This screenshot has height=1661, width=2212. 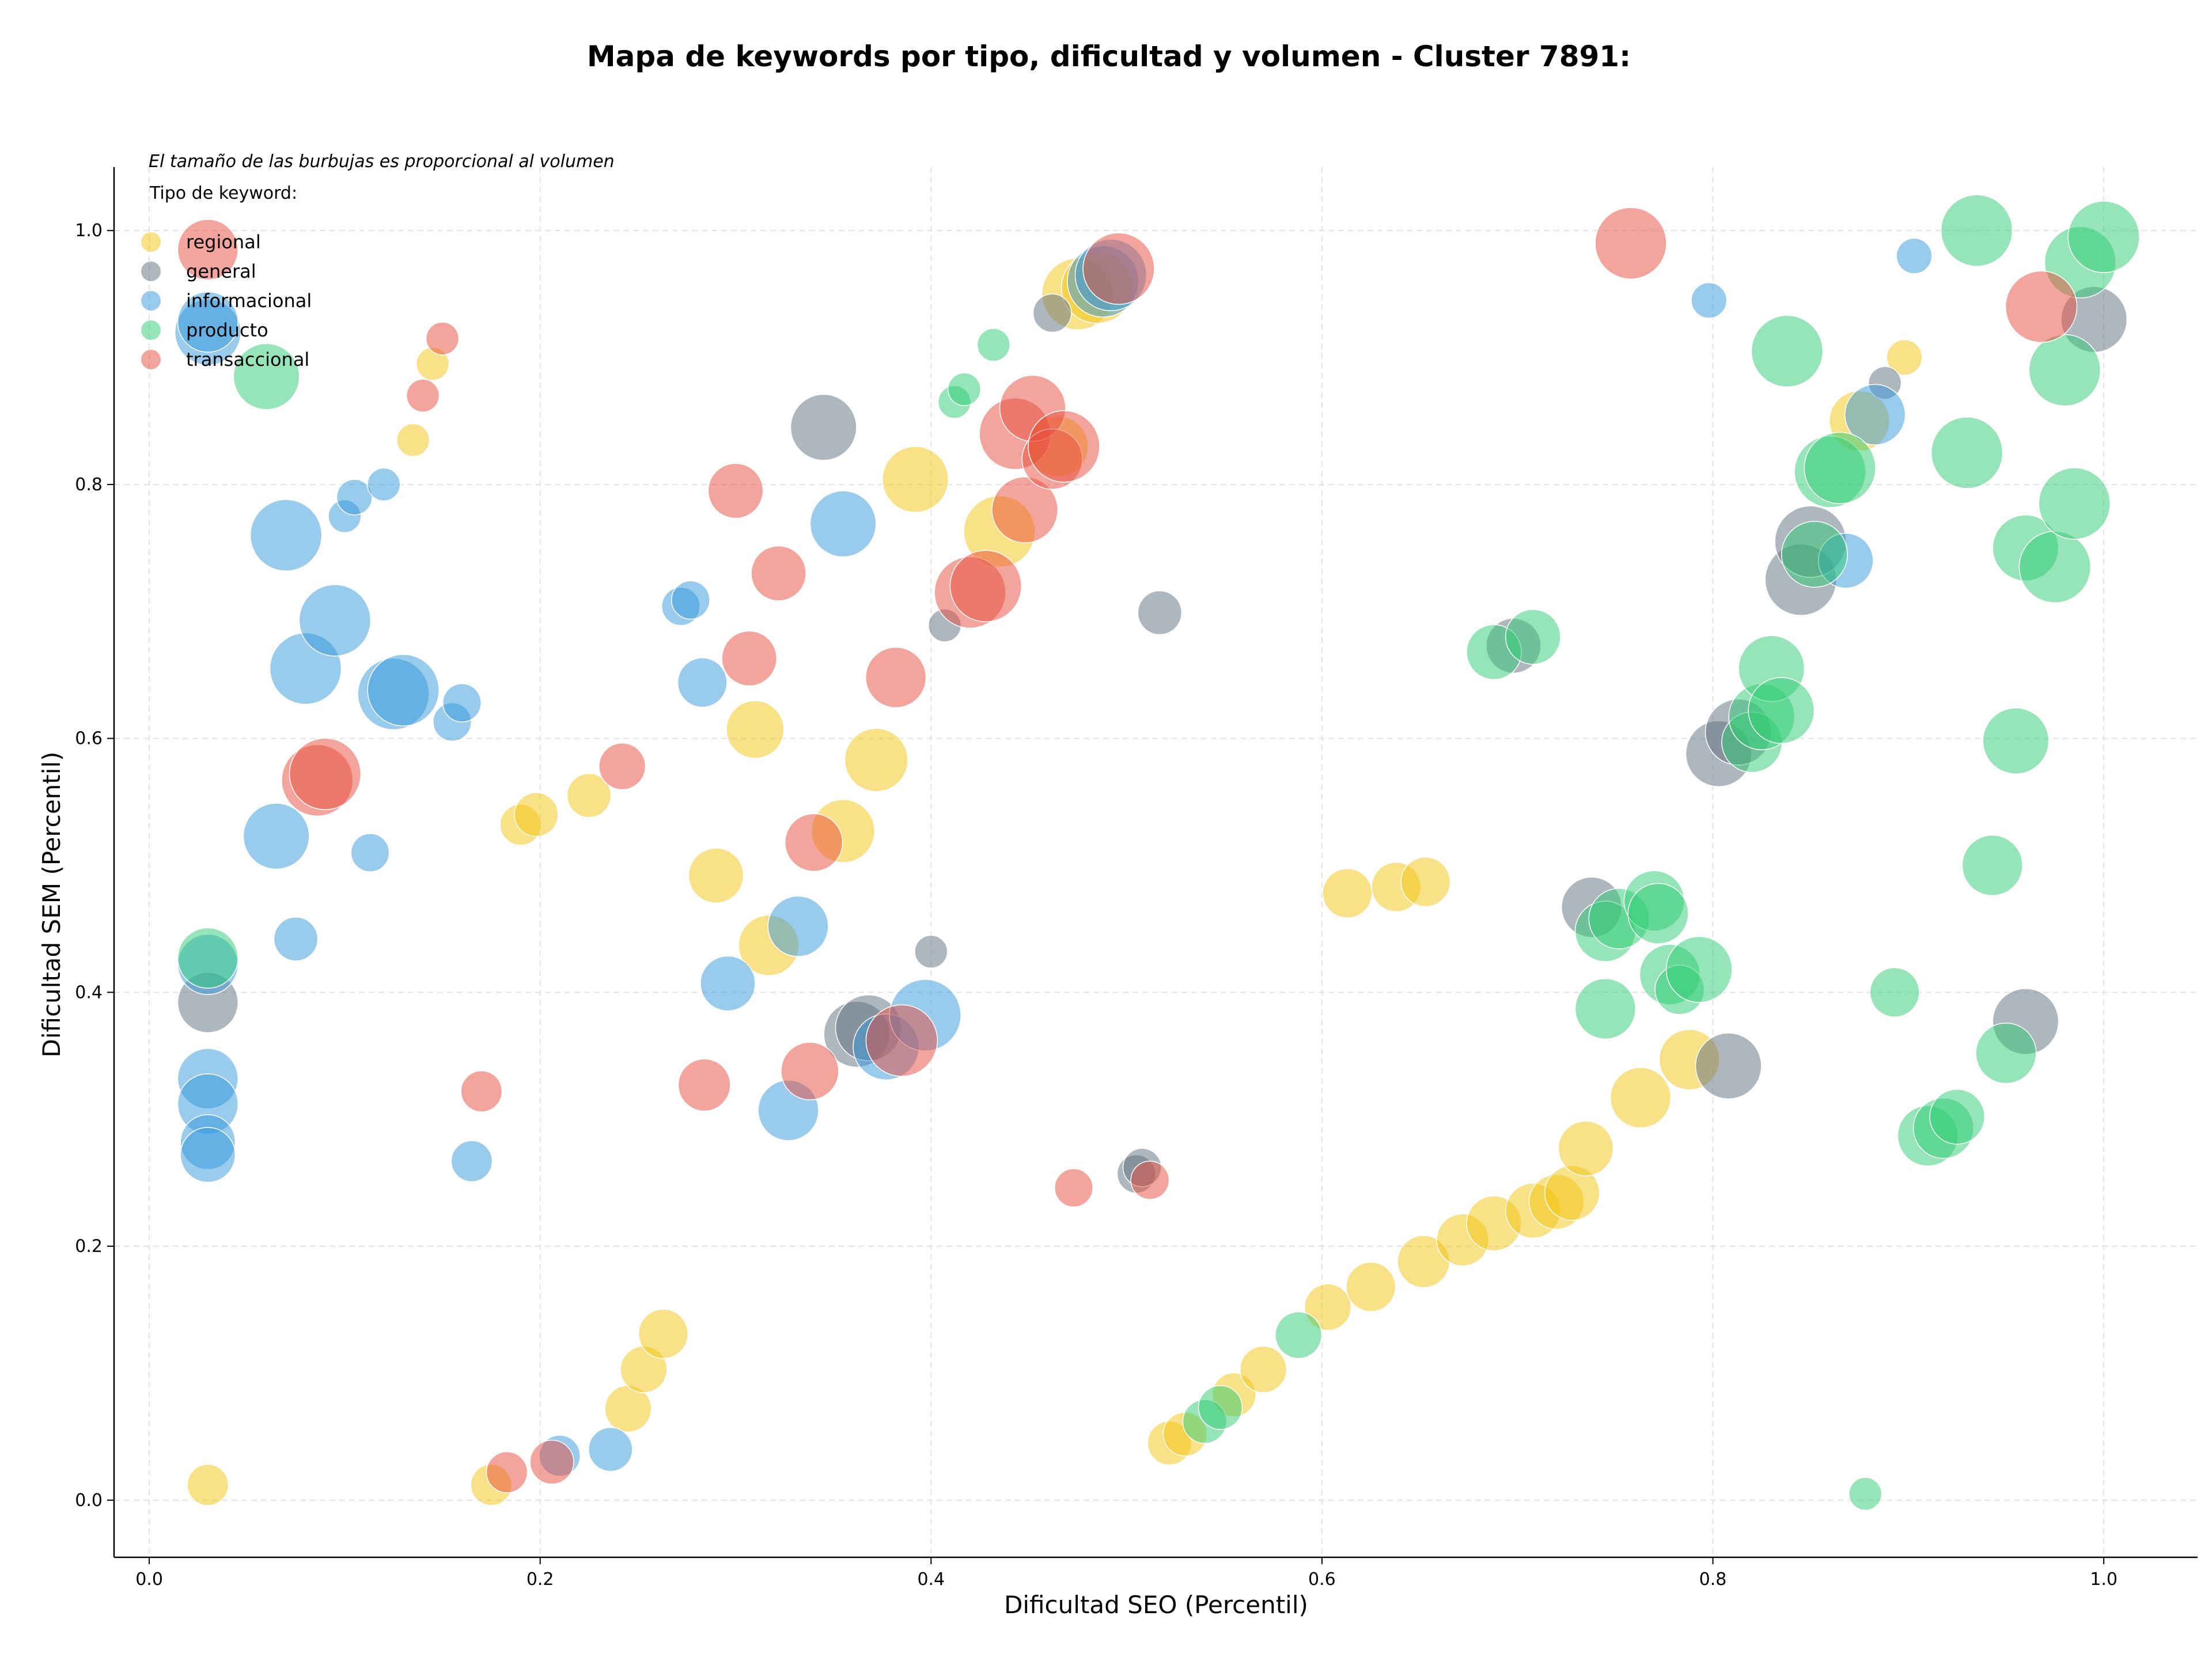 What do you see at coordinates (2104, 1579) in the screenshot?
I see `x-tick-label: 1.0` at bounding box center [2104, 1579].